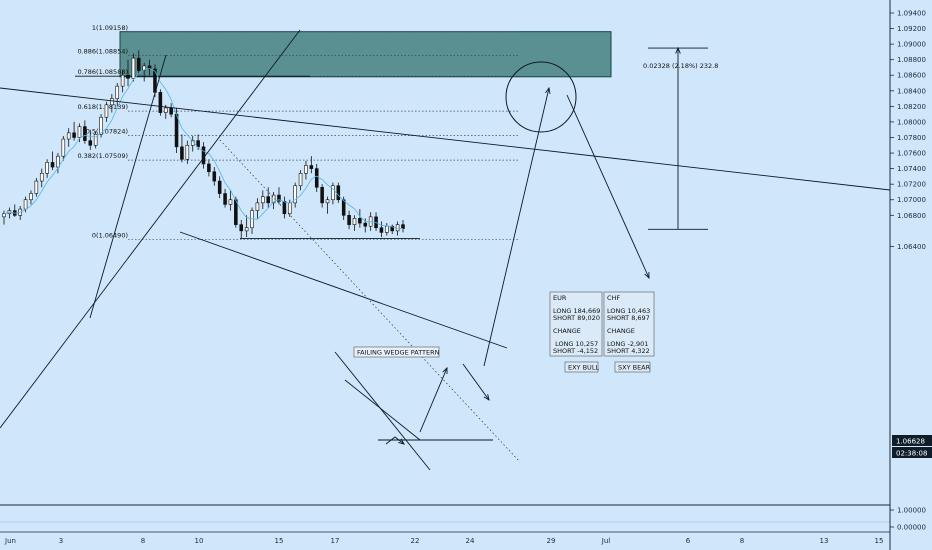 Image resolution: width=932 pixels, height=550 pixels. I want to click on wedge-line-b, so click(382, 410).